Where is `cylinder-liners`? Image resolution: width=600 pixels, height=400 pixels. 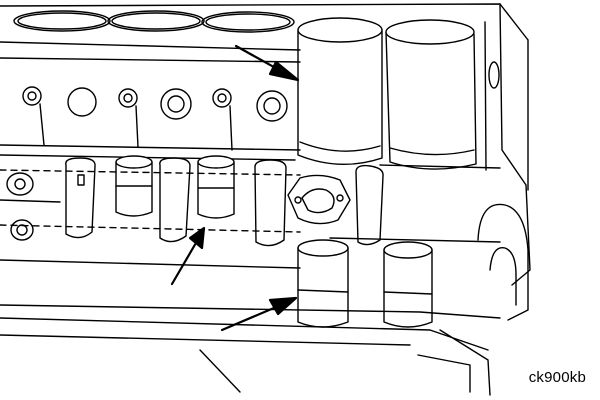 cylinder-liners is located at coordinates (387, 93).